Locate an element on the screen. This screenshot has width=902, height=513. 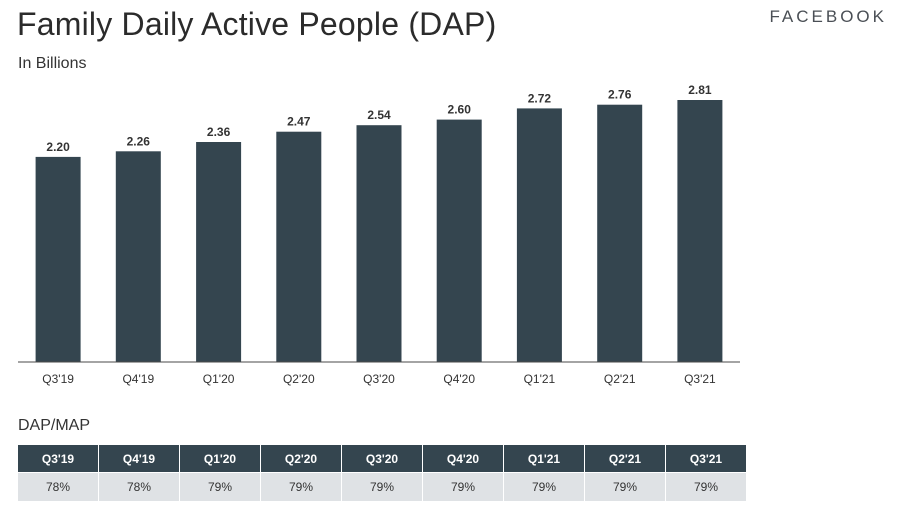
x-tick-label: Q2'20 is located at coordinates (299, 379).